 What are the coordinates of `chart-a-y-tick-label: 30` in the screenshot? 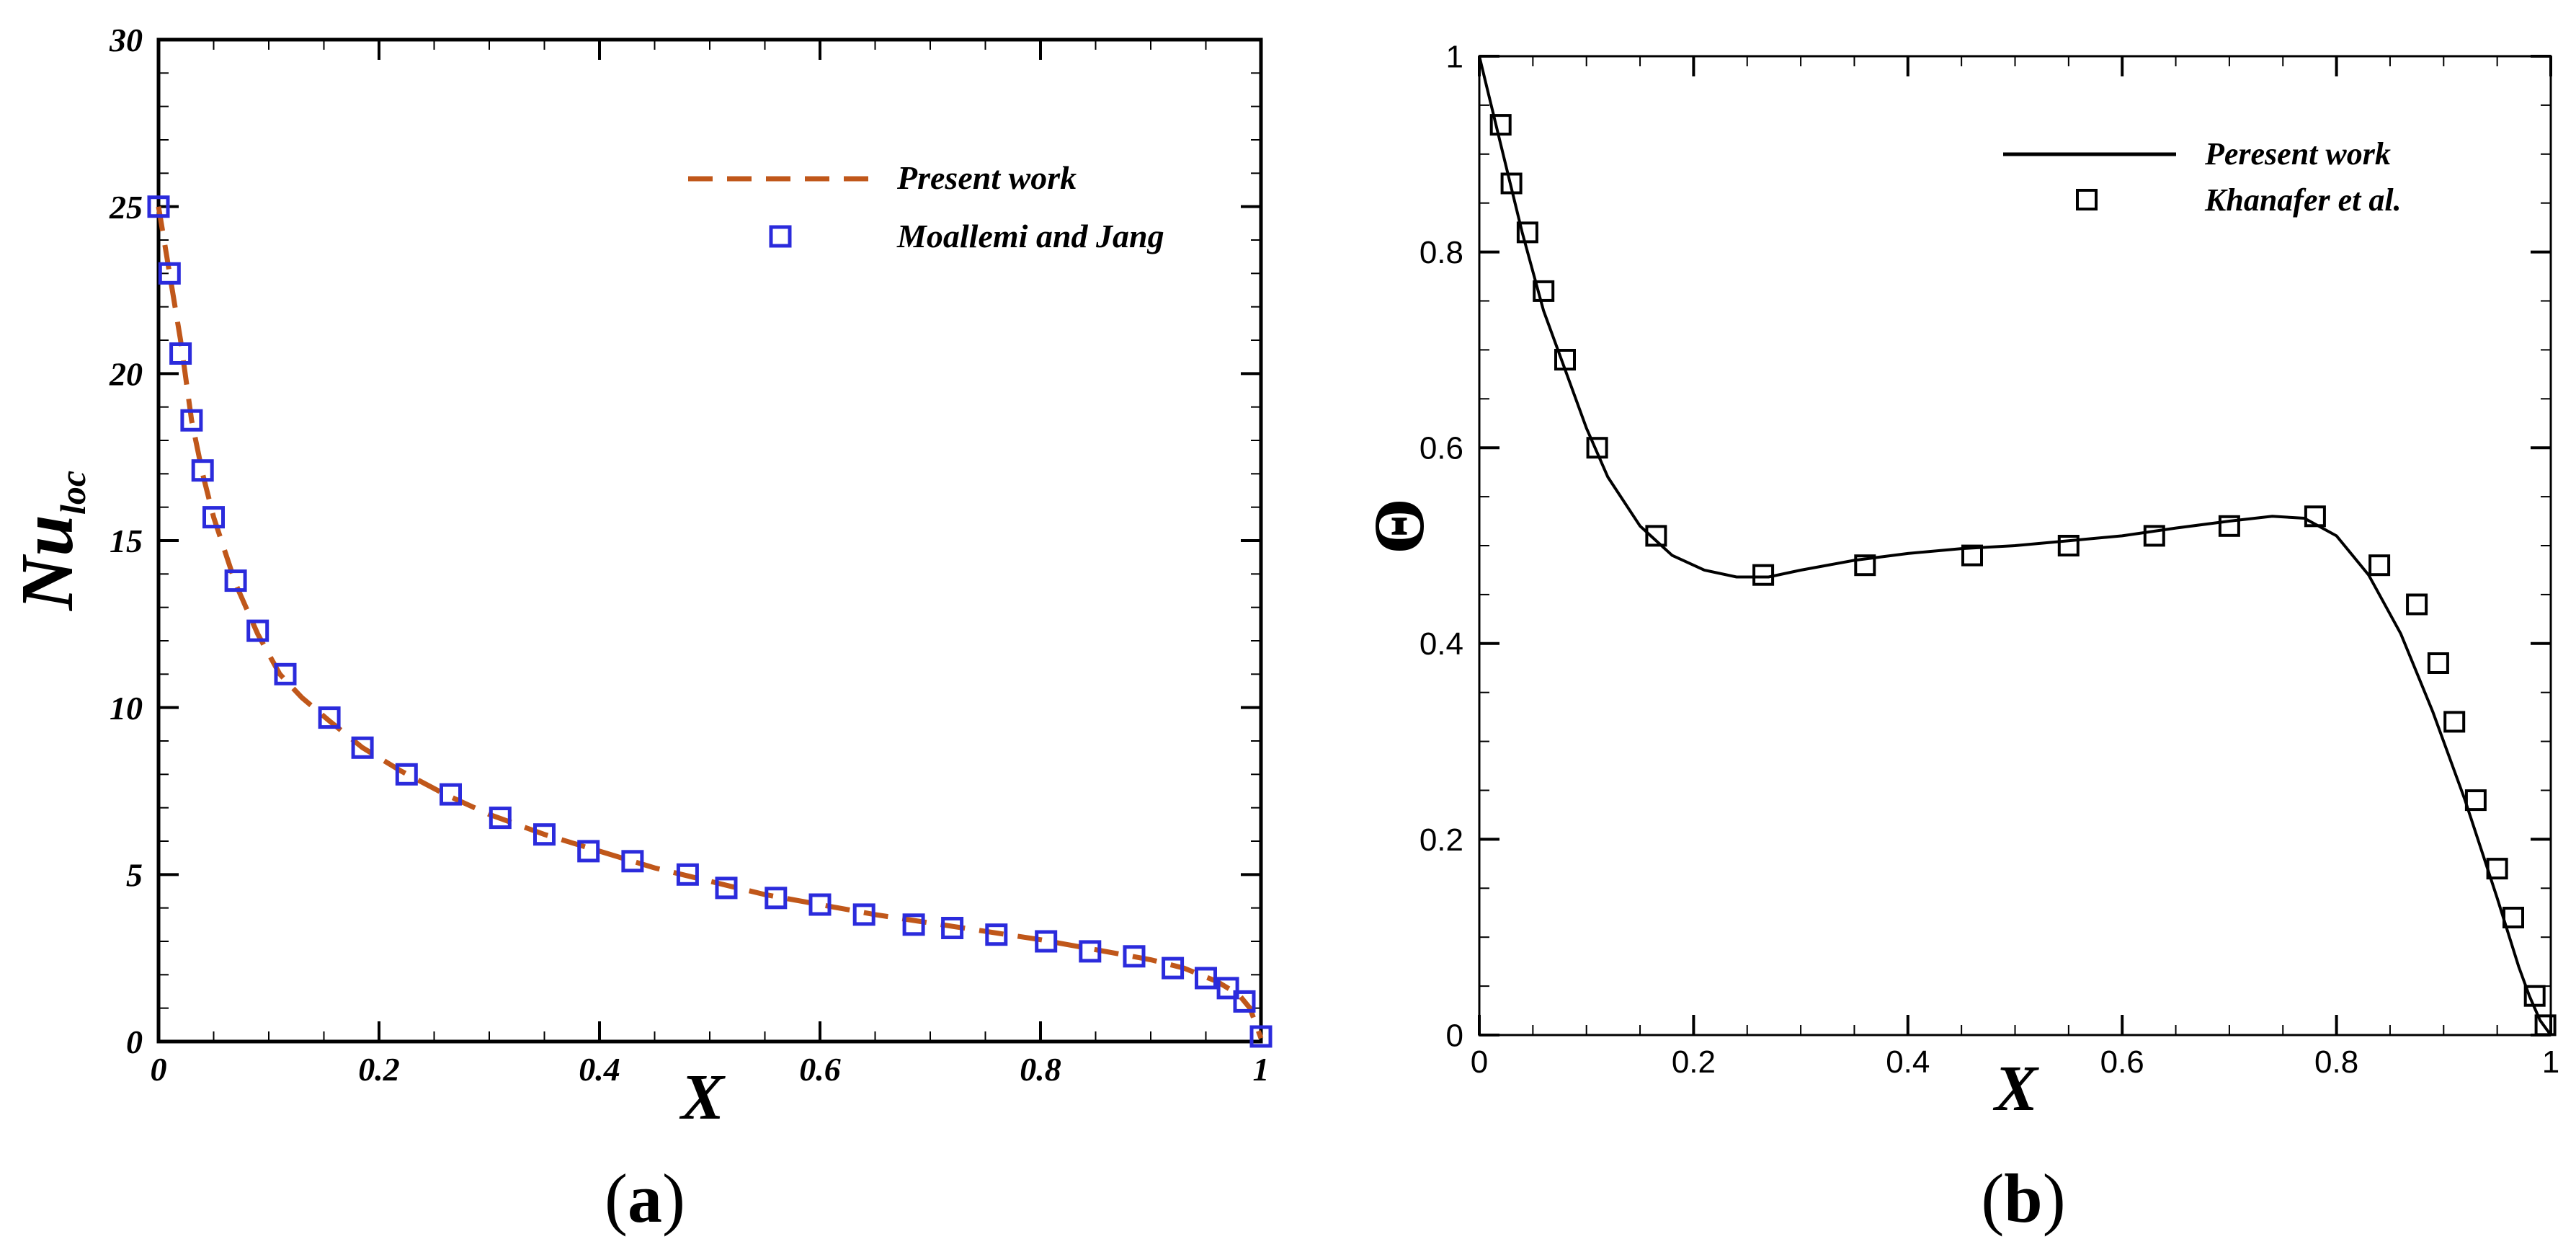 It's located at (126, 40).